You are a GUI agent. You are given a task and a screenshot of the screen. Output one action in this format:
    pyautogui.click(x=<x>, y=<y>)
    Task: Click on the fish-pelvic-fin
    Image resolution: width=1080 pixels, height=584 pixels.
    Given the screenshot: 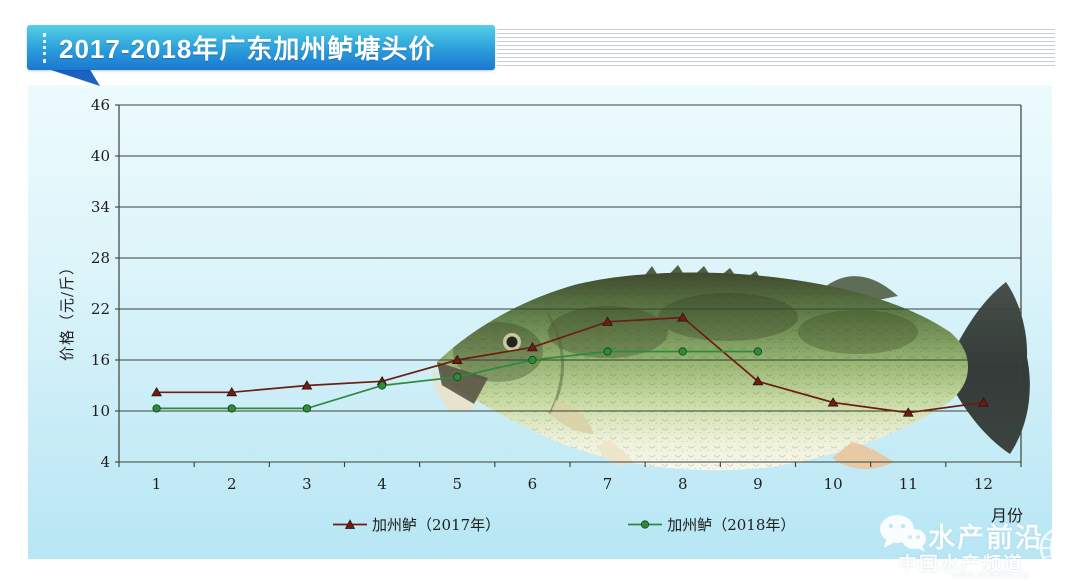 What is the action you would take?
    pyautogui.click(x=615, y=452)
    